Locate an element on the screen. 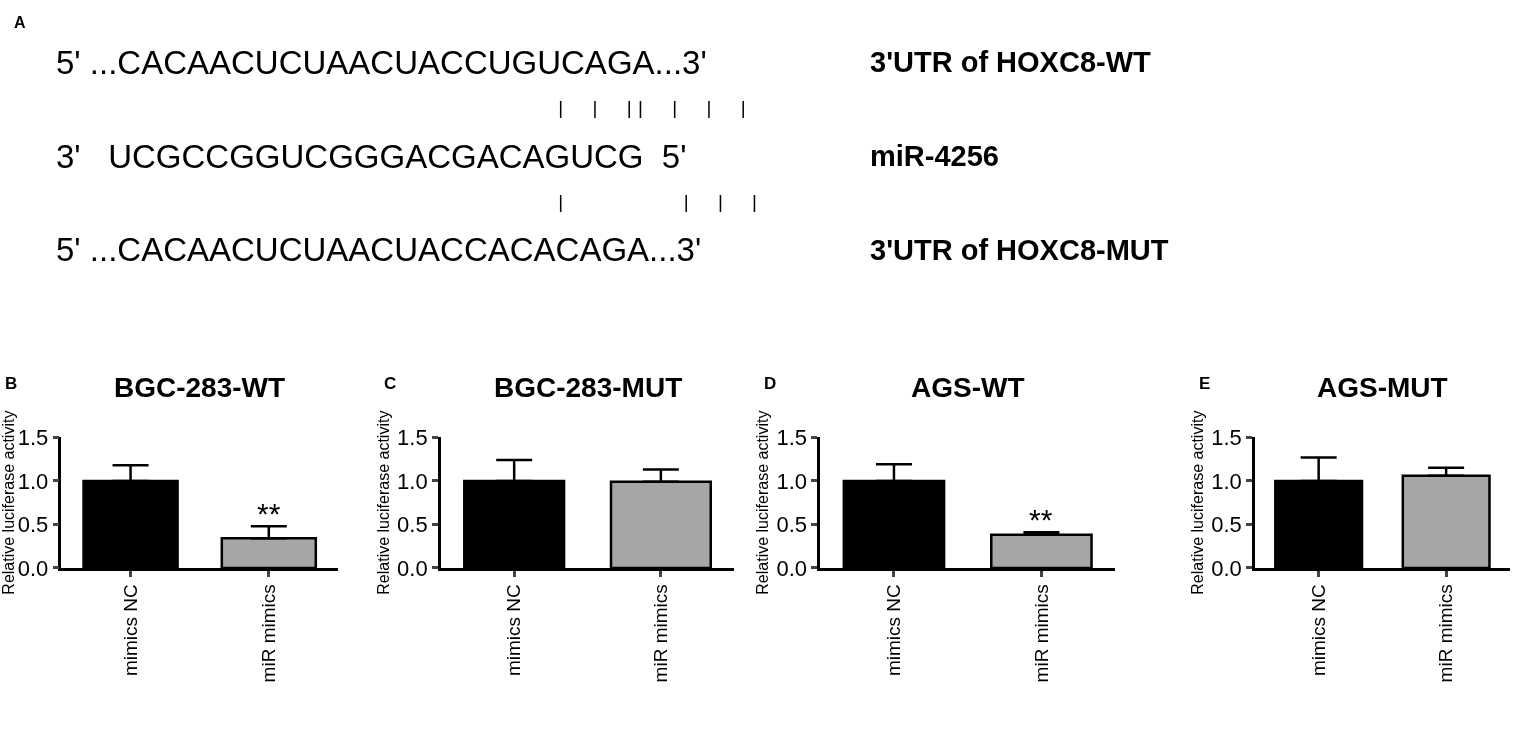 This screenshot has height=746, width=1536. text: 5' ...CACAACUCUAACUACCACACAGA...3' is located at coordinates (379, 249).